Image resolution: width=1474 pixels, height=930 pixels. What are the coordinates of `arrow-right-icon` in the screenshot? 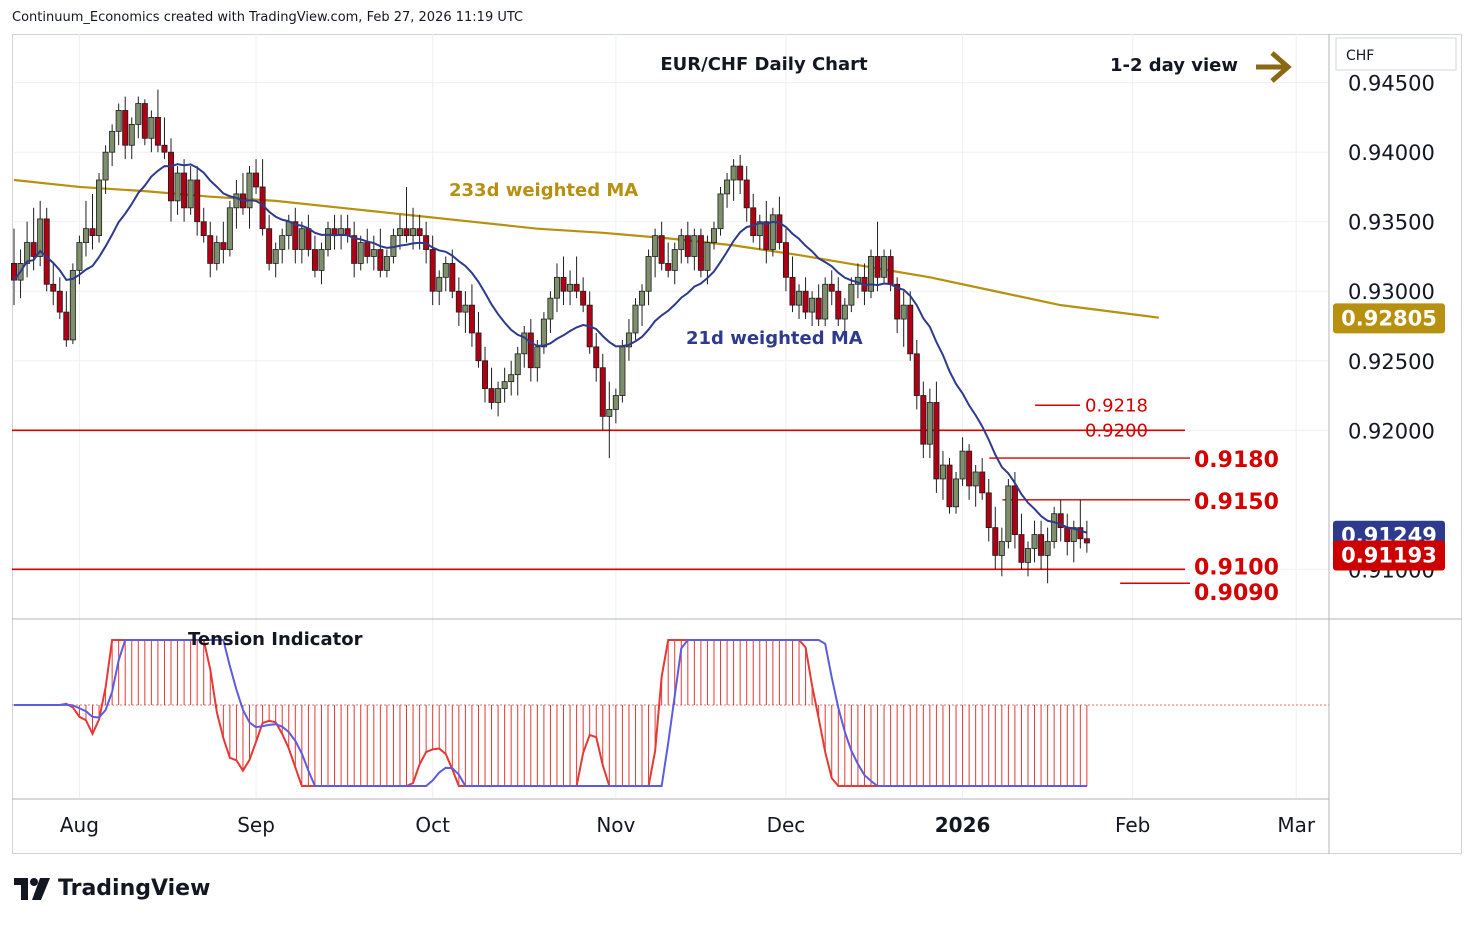 It's located at (1274, 67).